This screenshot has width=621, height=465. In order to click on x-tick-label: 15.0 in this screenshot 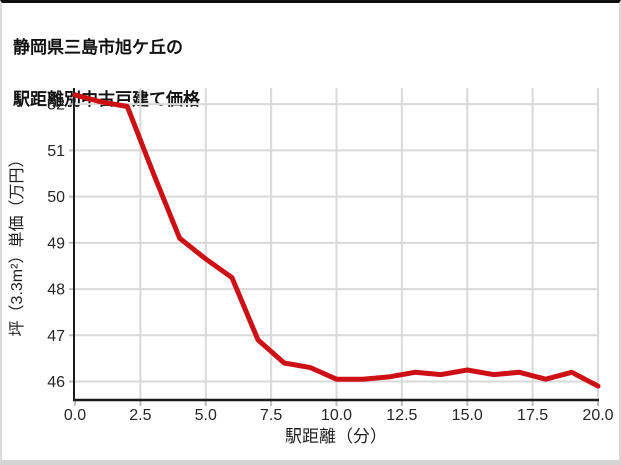, I will do `click(467, 415)`.